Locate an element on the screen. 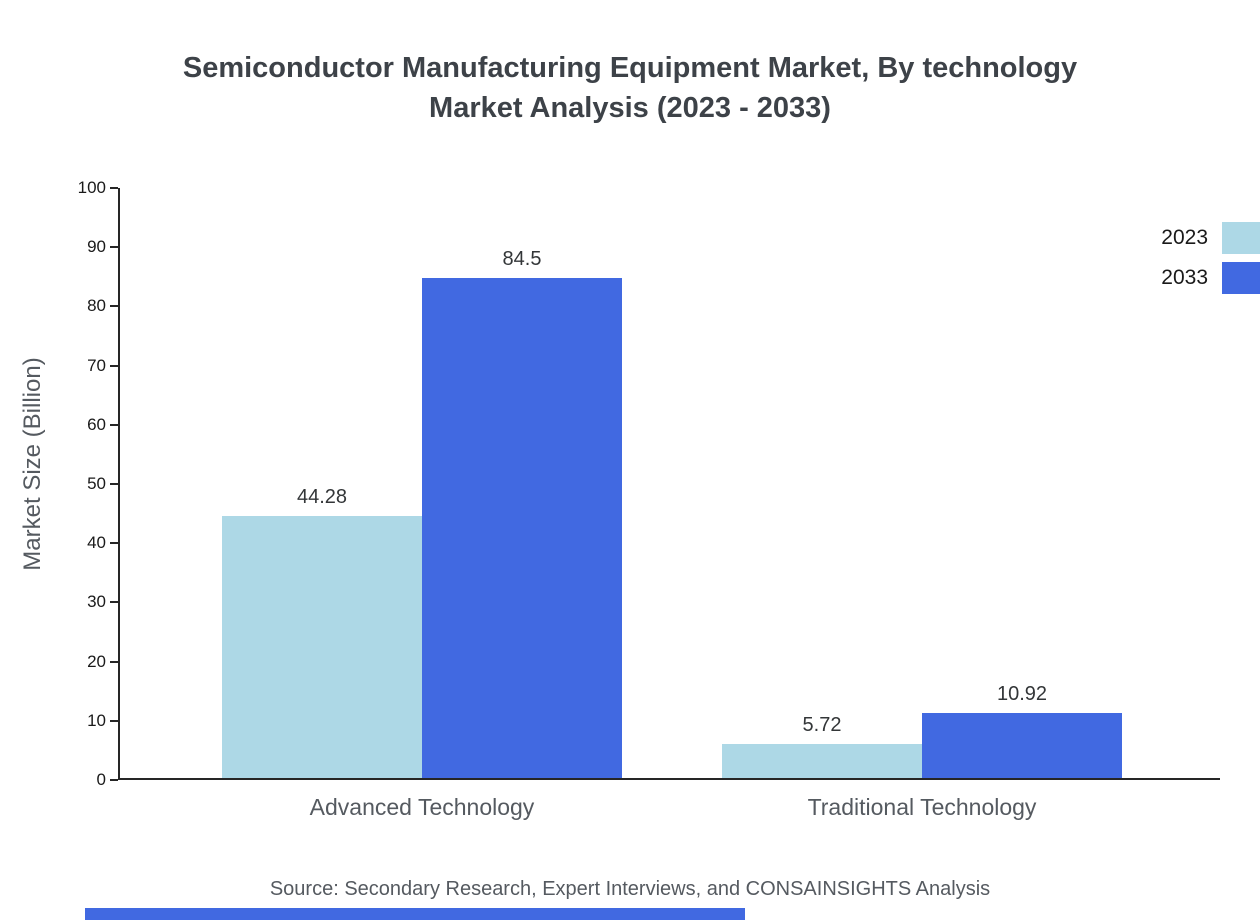 This screenshot has height=920, width=1260. bottom-accent-strip is located at coordinates (415, 914).